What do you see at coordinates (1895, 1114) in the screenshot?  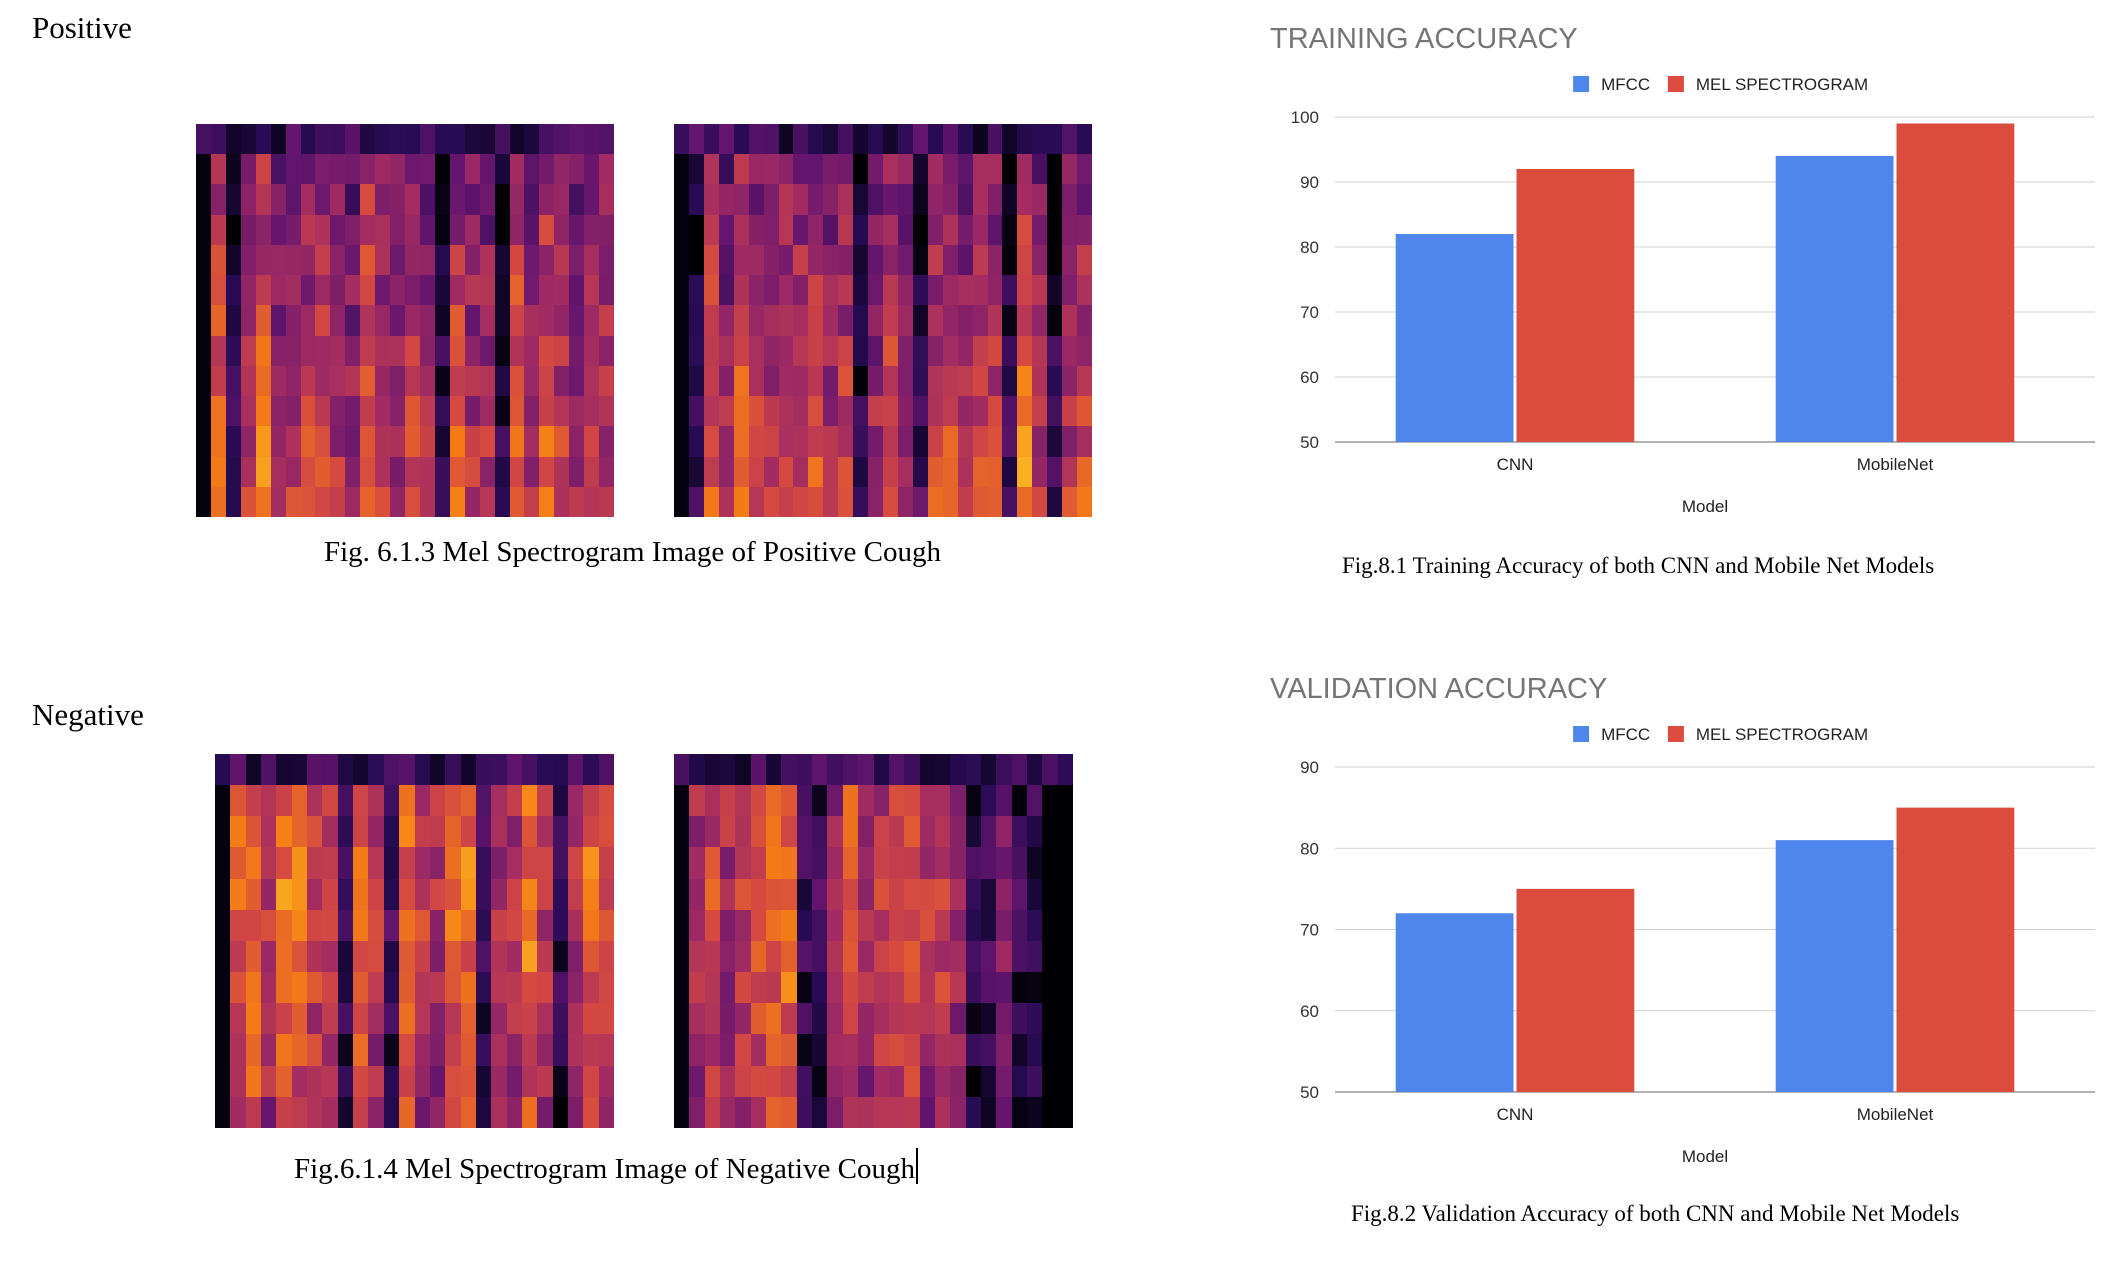 I see `validation-xtick-1: MobileNet` at bounding box center [1895, 1114].